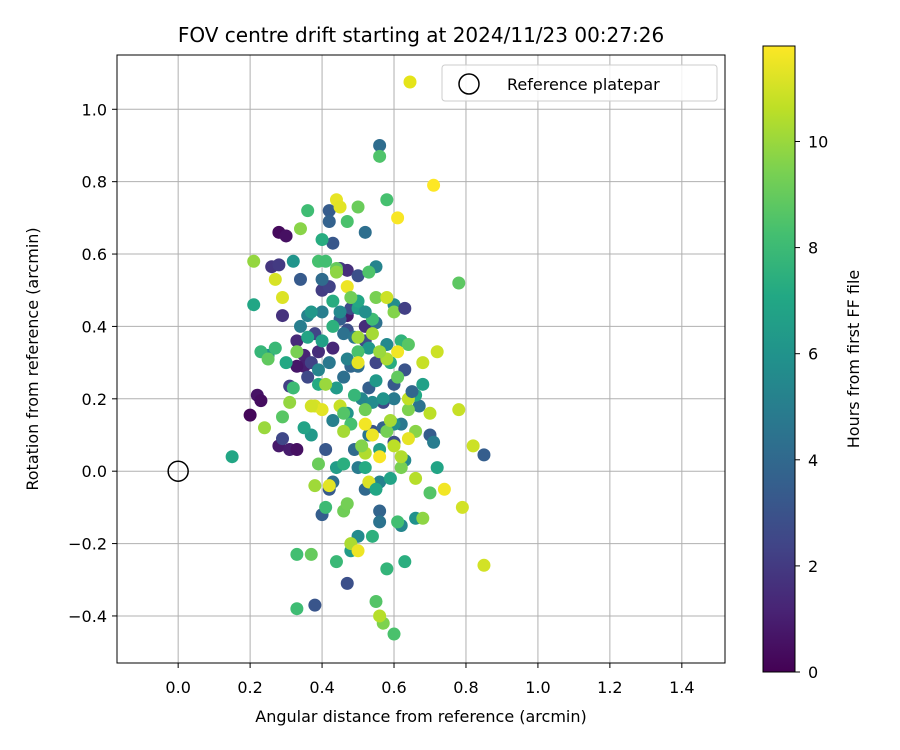 This screenshot has height=750, width=900. Describe the element at coordinates (579, 83) in the screenshot. I see `legend-box` at that location.